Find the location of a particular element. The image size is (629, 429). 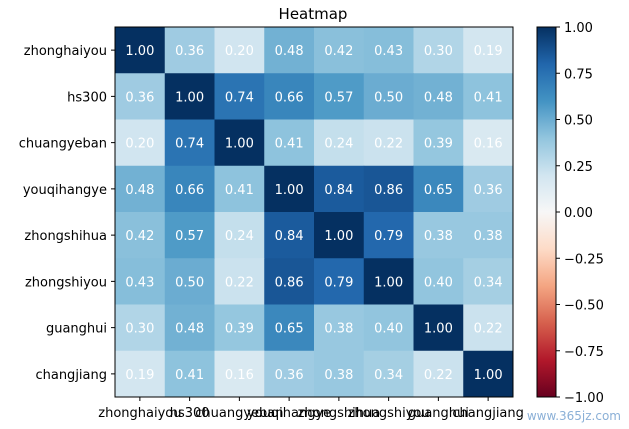

y-tick-label: youqihangye is located at coordinates (65, 190).